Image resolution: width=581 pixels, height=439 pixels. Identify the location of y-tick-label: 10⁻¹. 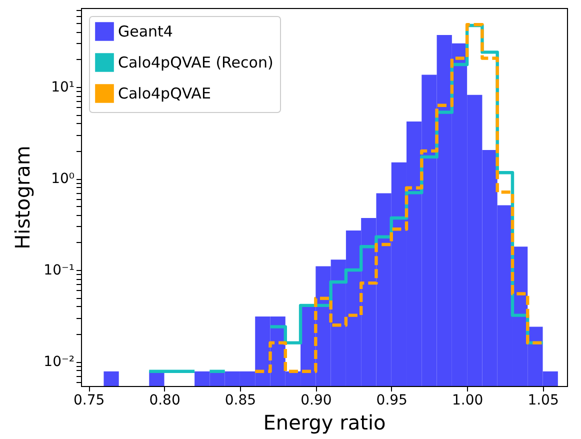
(59, 270).